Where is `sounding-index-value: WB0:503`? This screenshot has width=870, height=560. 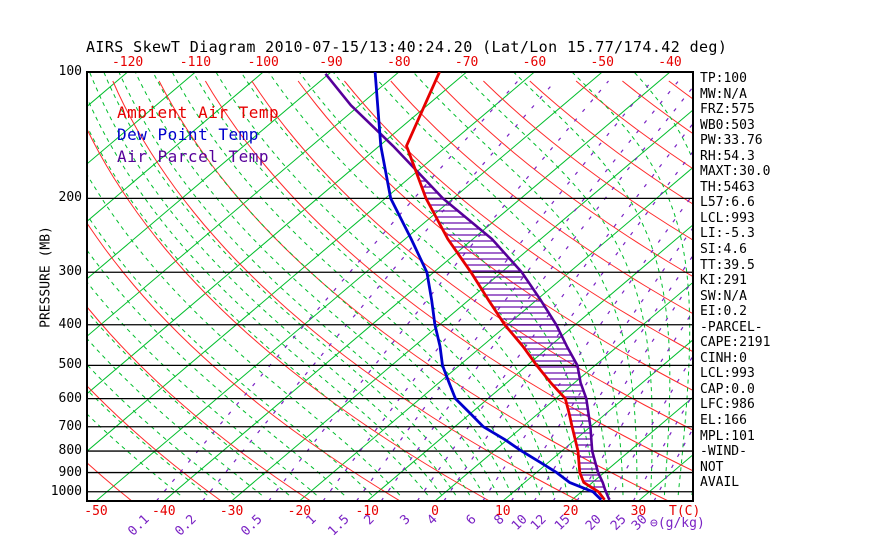
sounding-index-value: WB0:503 is located at coordinates (727, 125).